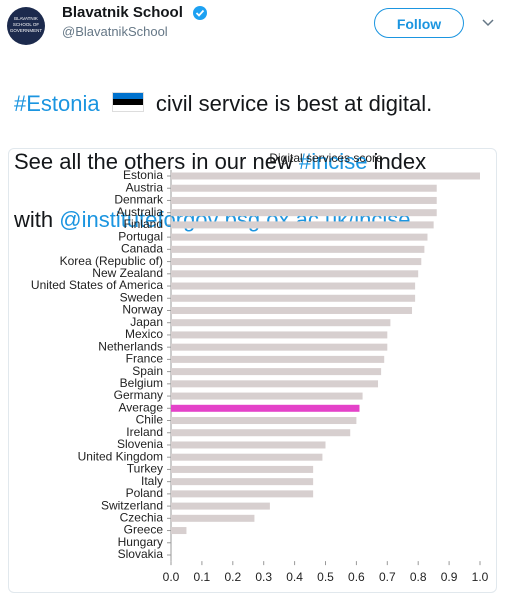 The width and height of the screenshot is (508, 600). What do you see at coordinates (202, 577) in the screenshot?
I see `x-tick-label: 0.1` at bounding box center [202, 577].